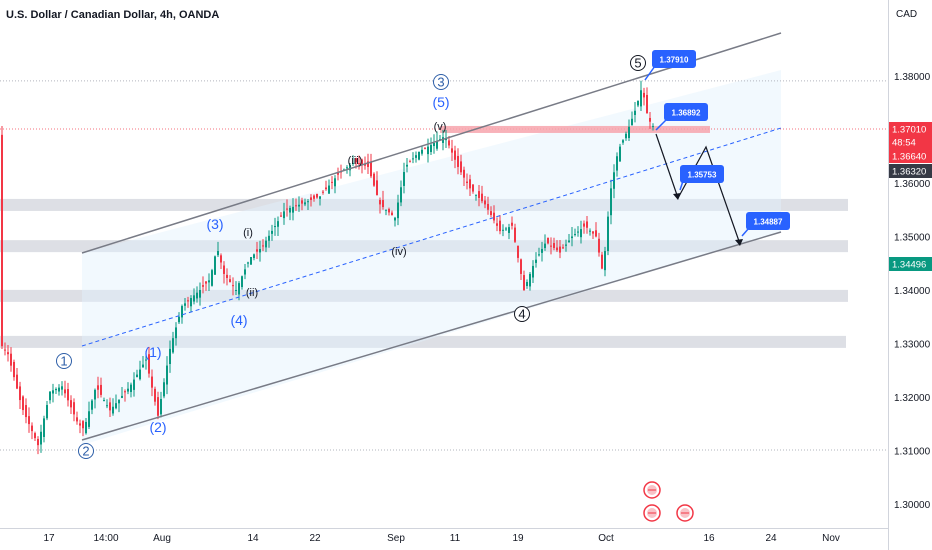 Image resolution: width=932 pixels, height=550 pixels. Describe the element at coordinates (685, 513) in the screenshot. I see `event-flag-icon` at that location.